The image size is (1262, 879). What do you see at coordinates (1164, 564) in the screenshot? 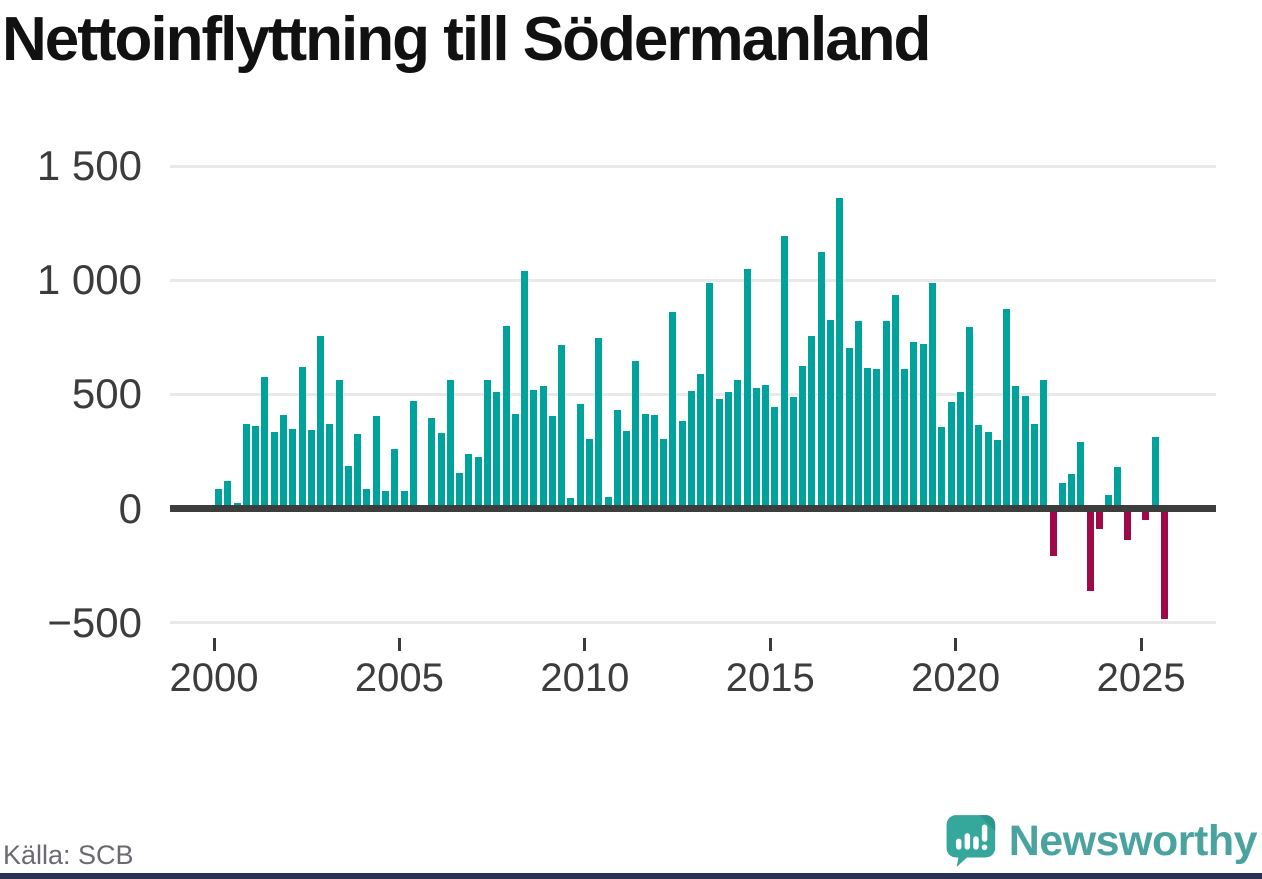
I see `bar-2025 Q3` at bounding box center [1164, 564].